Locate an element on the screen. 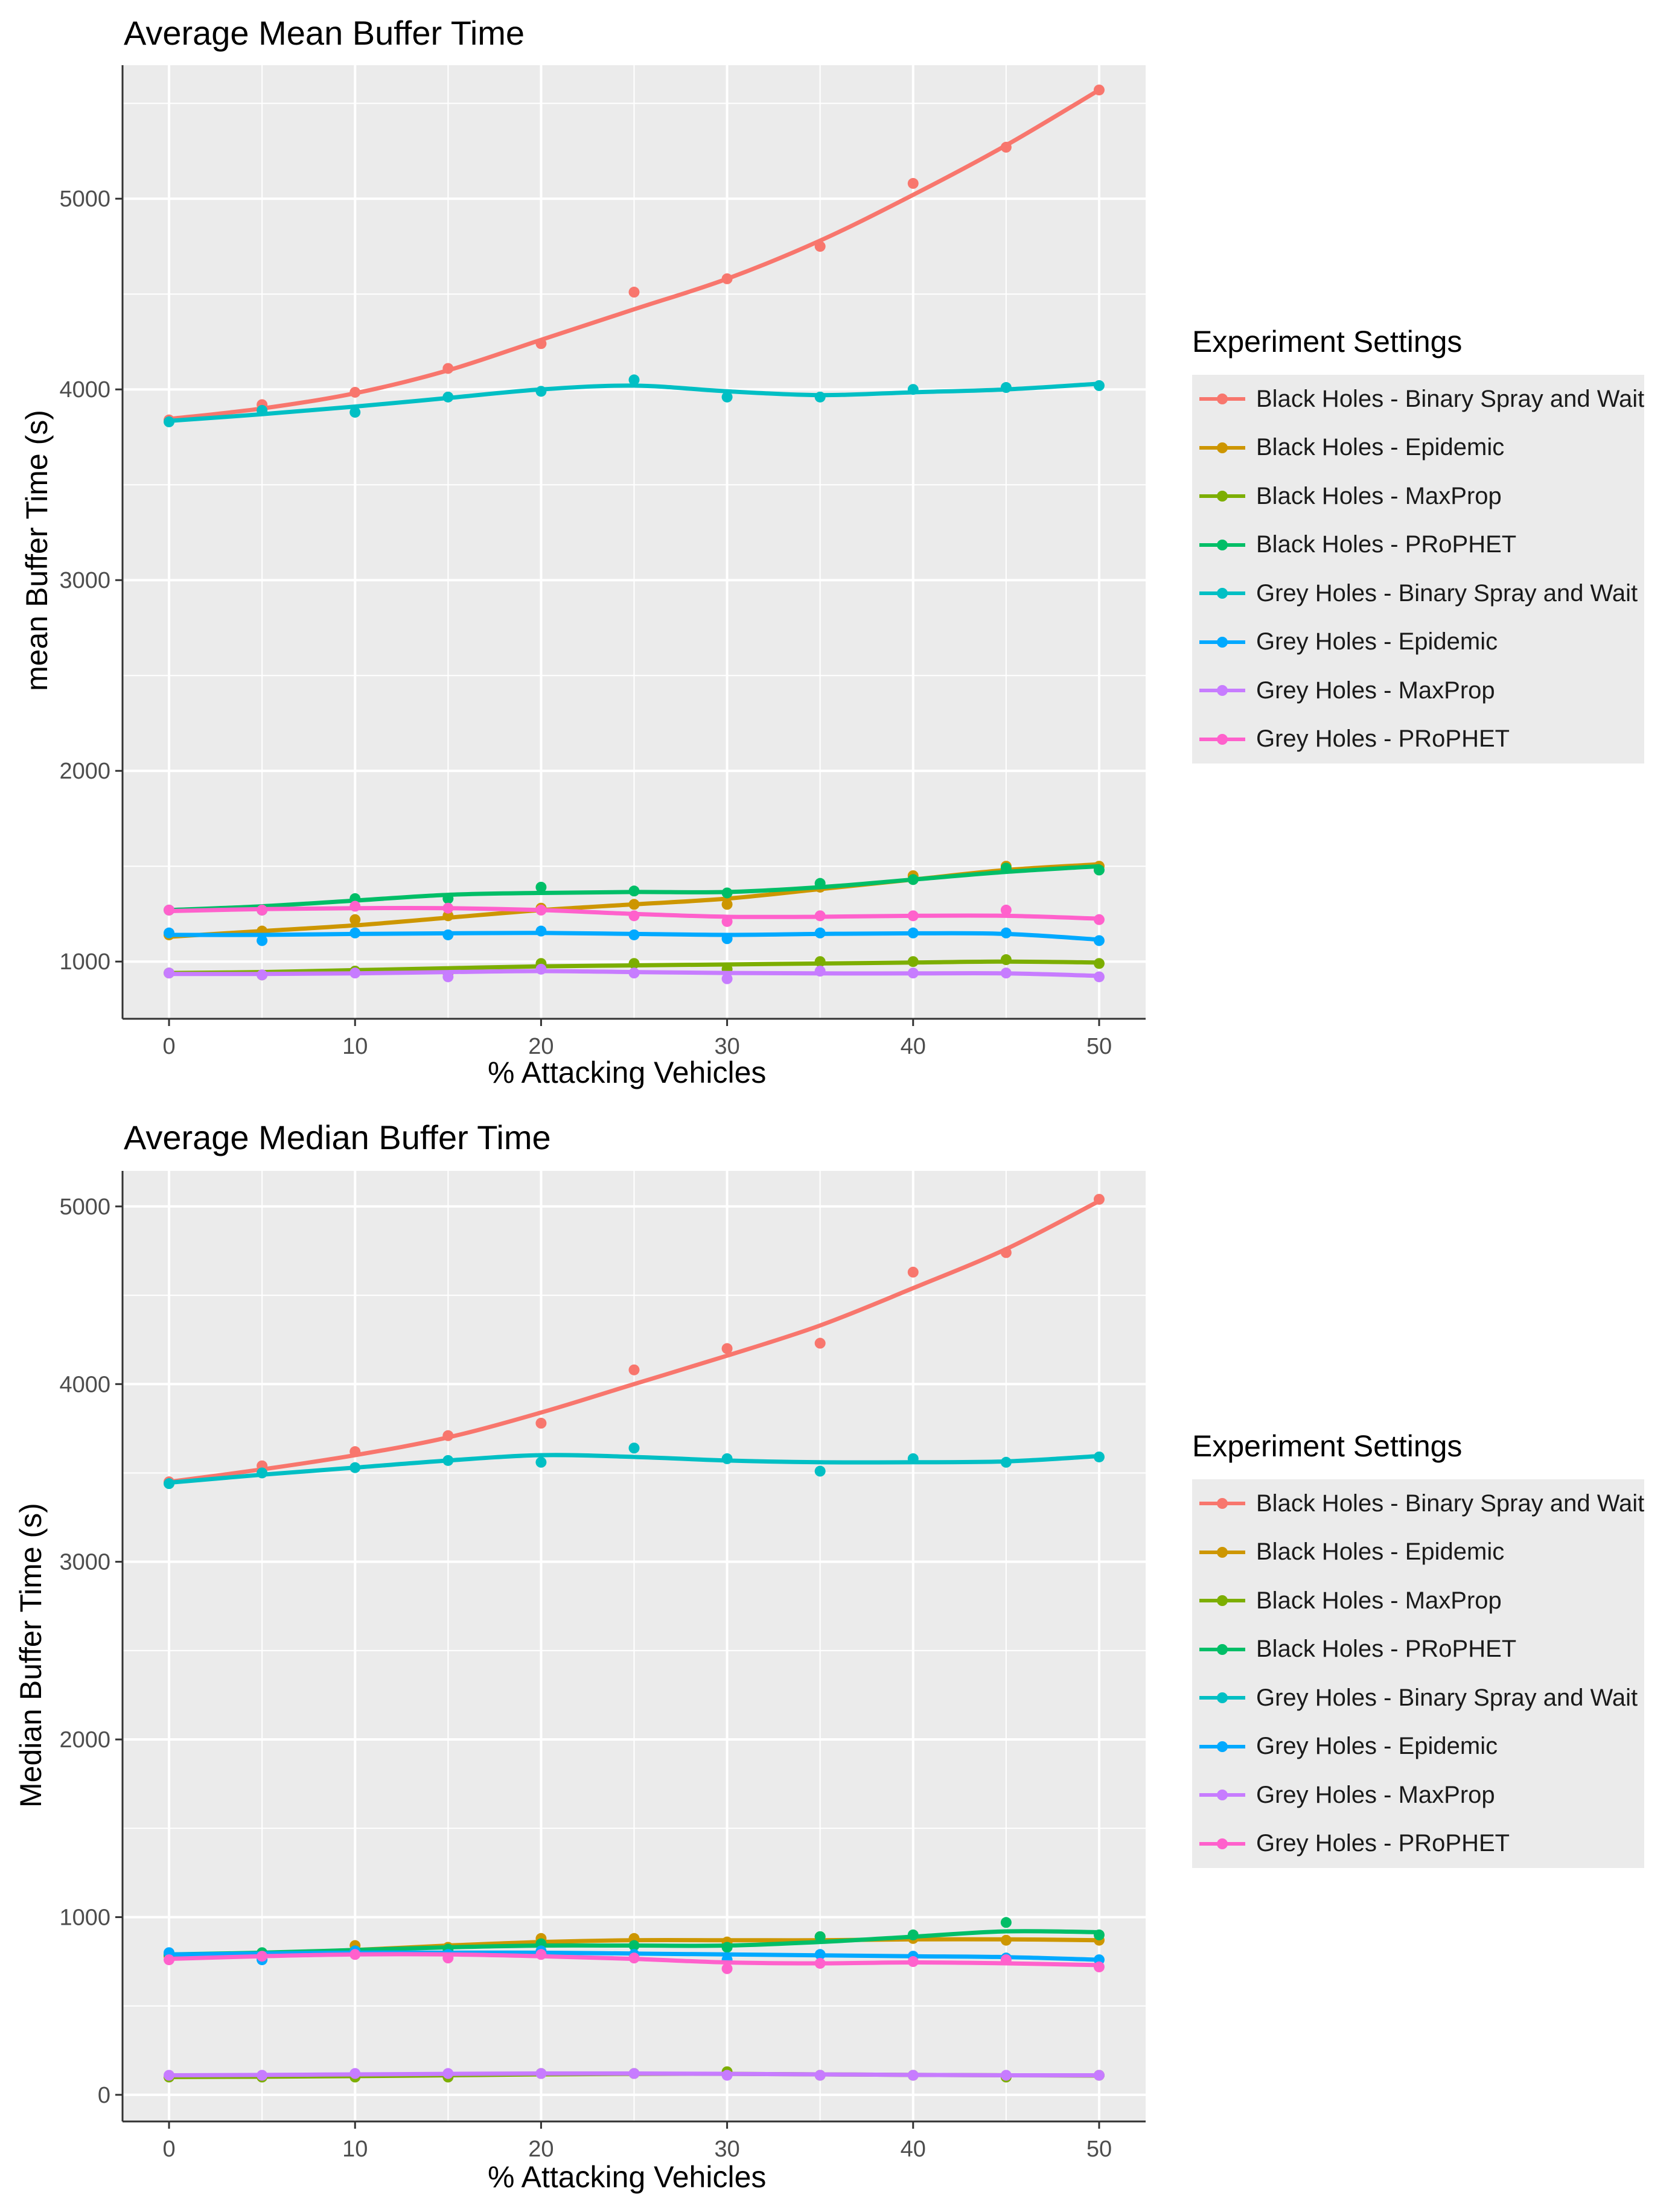 The image size is (1675, 2212). chart2-legend-item: Grey Holes - PRoPHET is located at coordinates (1418, 1843).